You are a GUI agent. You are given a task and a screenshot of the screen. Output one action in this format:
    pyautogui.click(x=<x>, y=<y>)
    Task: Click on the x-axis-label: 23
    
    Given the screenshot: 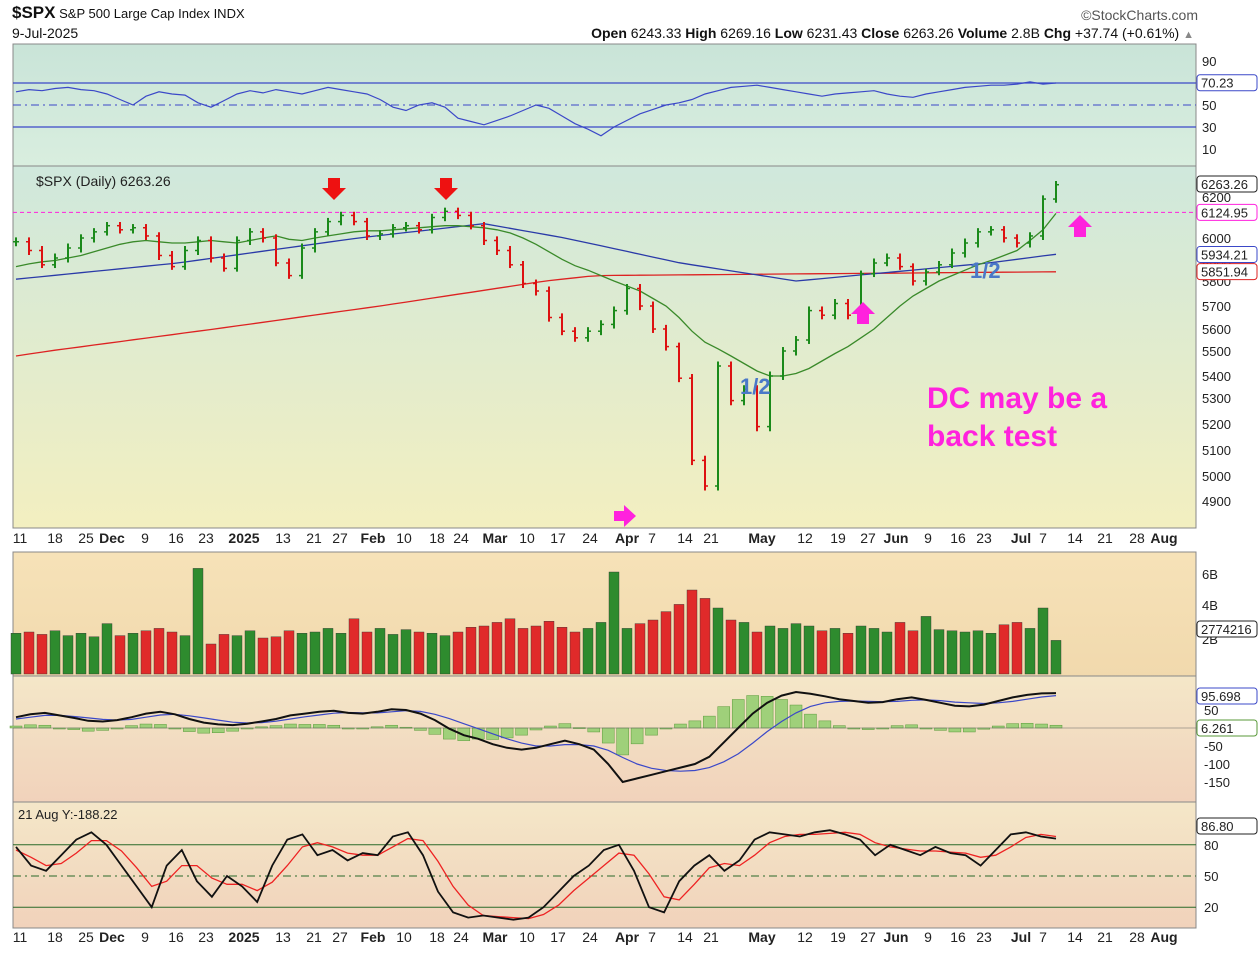 What is the action you would take?
    pyautogui.click(x=206, y=937)
    